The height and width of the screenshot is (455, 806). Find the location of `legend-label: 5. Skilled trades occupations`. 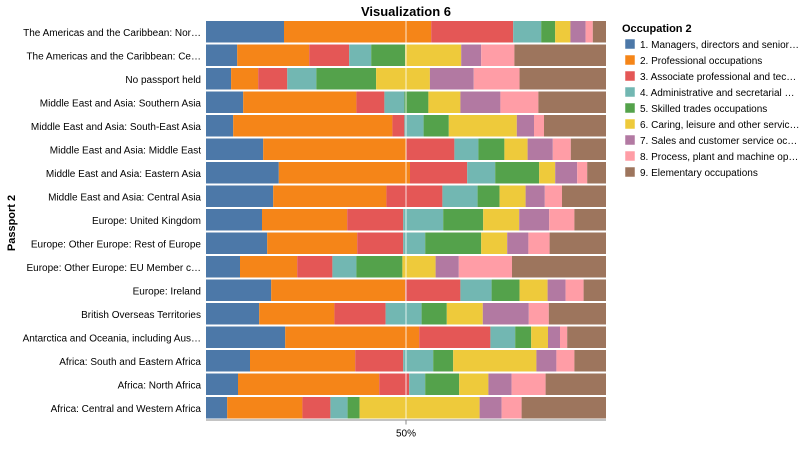

legend-label: 5. Skilled trades occupations is located at coordinates (703, 109).